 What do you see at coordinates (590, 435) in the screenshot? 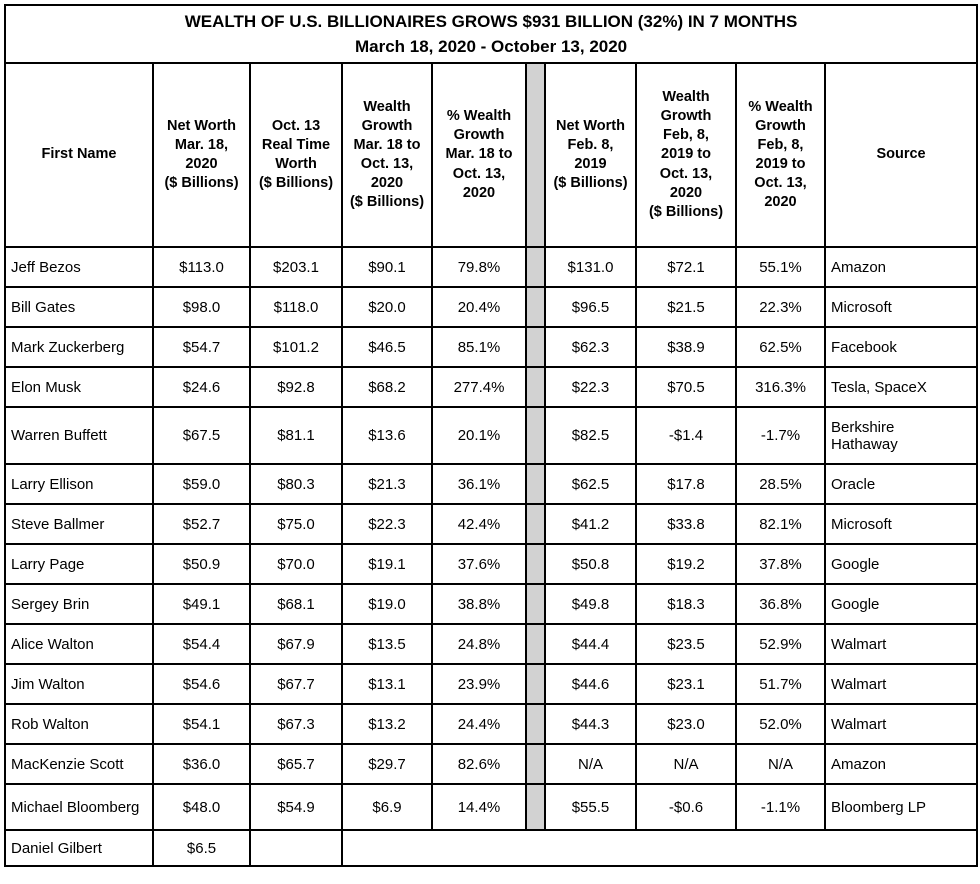
I see `value-cell: $82.5` at bounding box center [590, 435].